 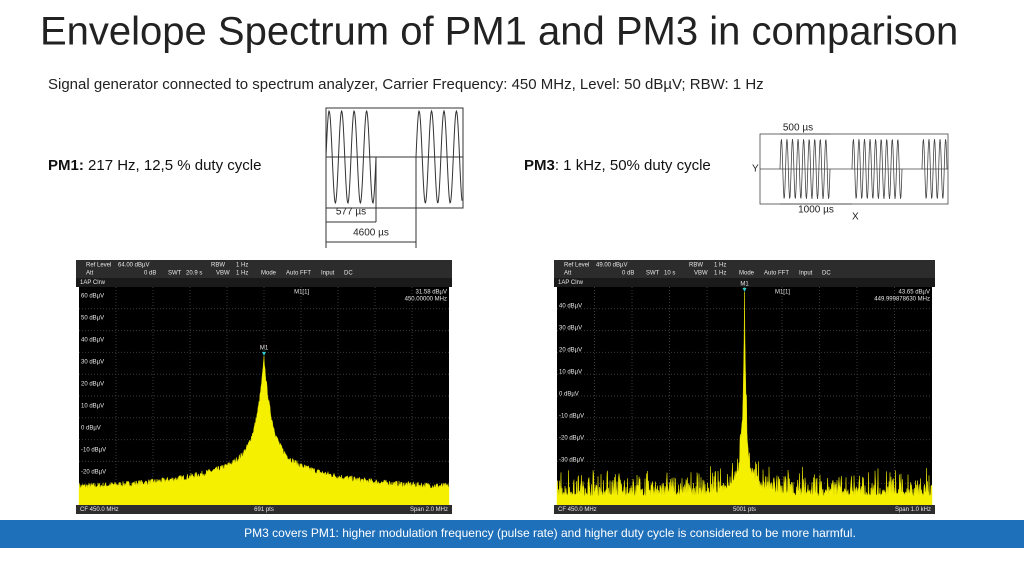 What do you see at coordinates (914, 293) in the screenshot?
I see `marker-level: 43.65 dBµV` at bounding box center [914, 293].